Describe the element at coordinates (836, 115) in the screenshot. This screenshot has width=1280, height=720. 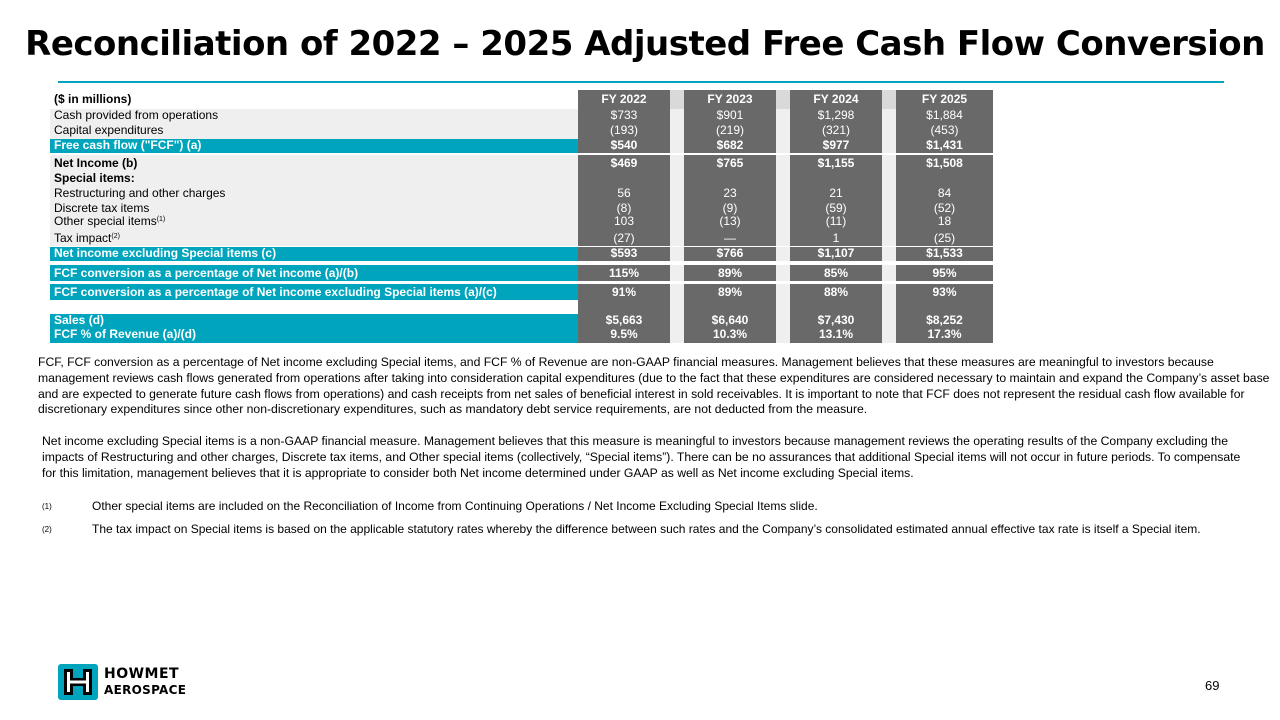
I see `table-cell: $1,298` at that location.